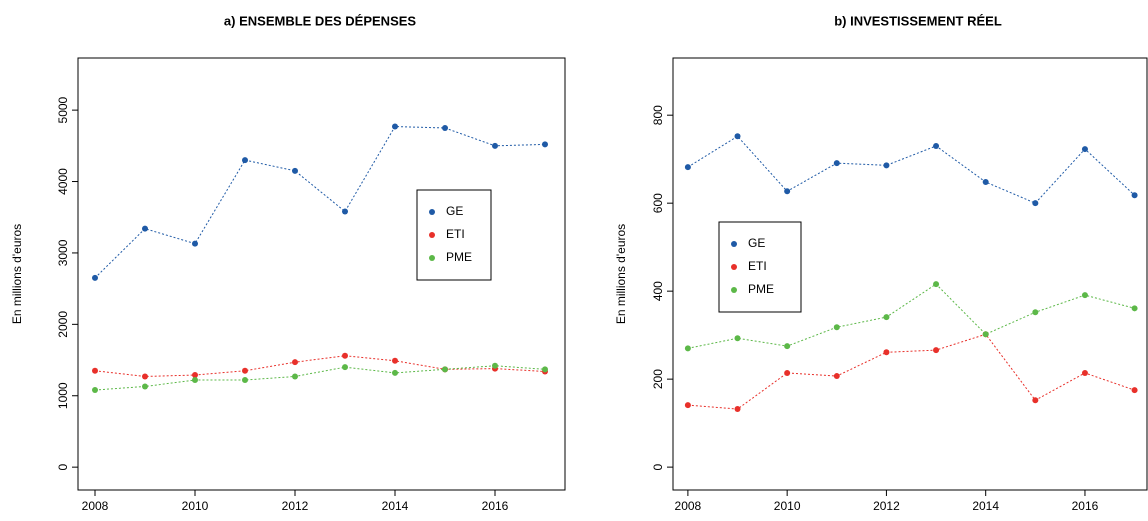  I want to click on y-tick-label: 3000, so click(63, 252).